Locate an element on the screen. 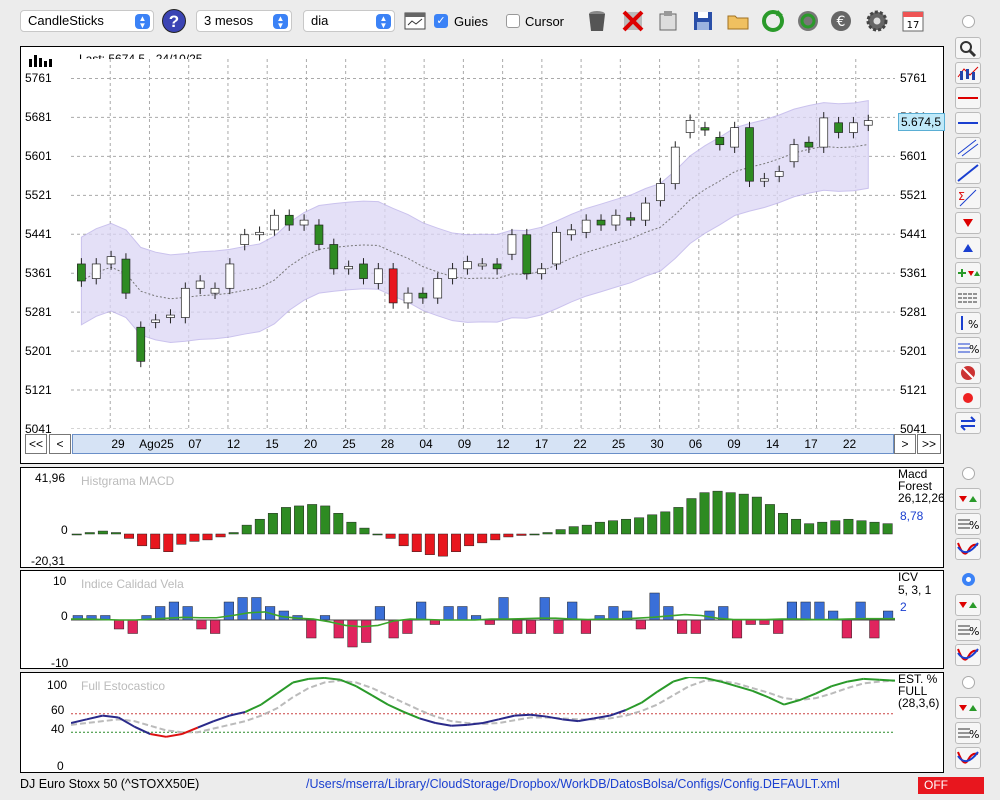 Image resolution: width=1000 pixels, height=800 pixels. settings-gear-icon is located at coordinates (877, 21).